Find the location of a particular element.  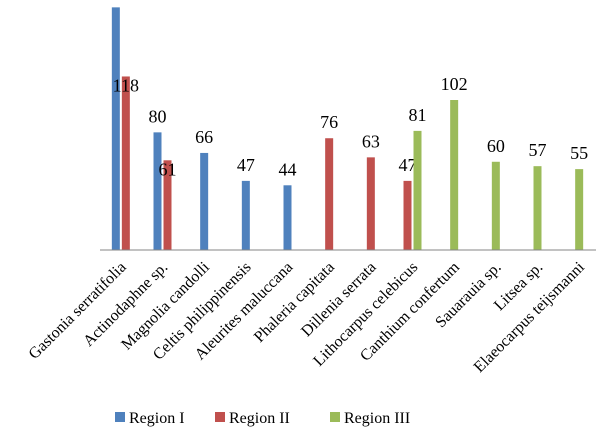

bar-region-iii-litsea-sp is located at coordinates (537, 208).